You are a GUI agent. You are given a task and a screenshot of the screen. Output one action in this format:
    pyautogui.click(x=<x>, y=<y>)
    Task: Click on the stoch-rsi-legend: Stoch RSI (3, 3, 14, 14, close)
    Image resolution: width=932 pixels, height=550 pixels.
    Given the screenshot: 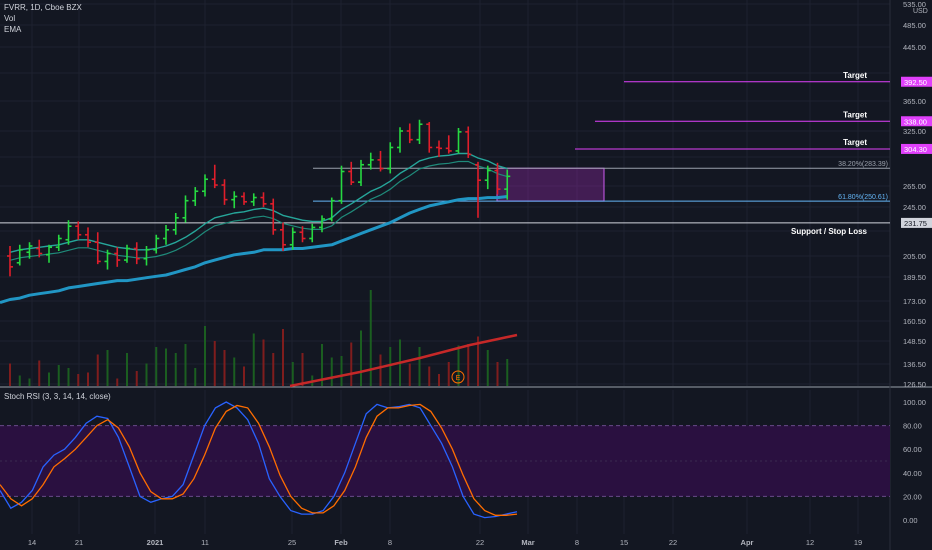 What is the action you would take?
    pyautogui.click(x=57, y=396)
    